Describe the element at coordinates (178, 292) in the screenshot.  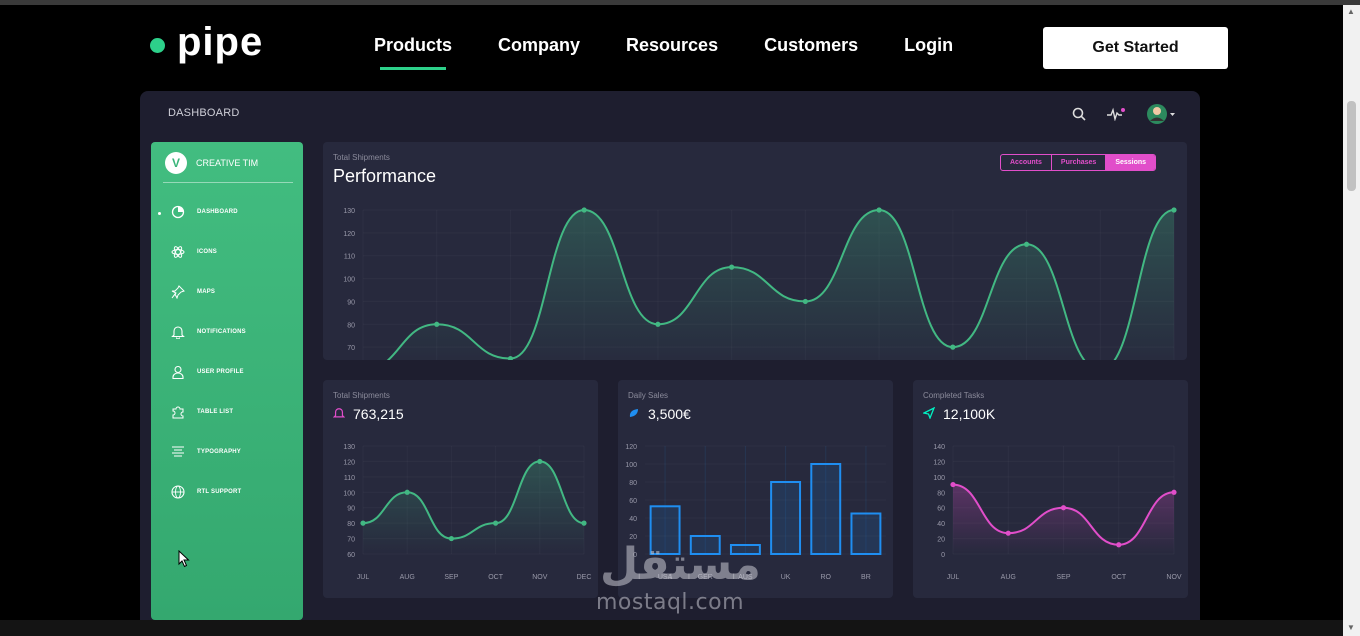
I see `pin-icon` at that location.